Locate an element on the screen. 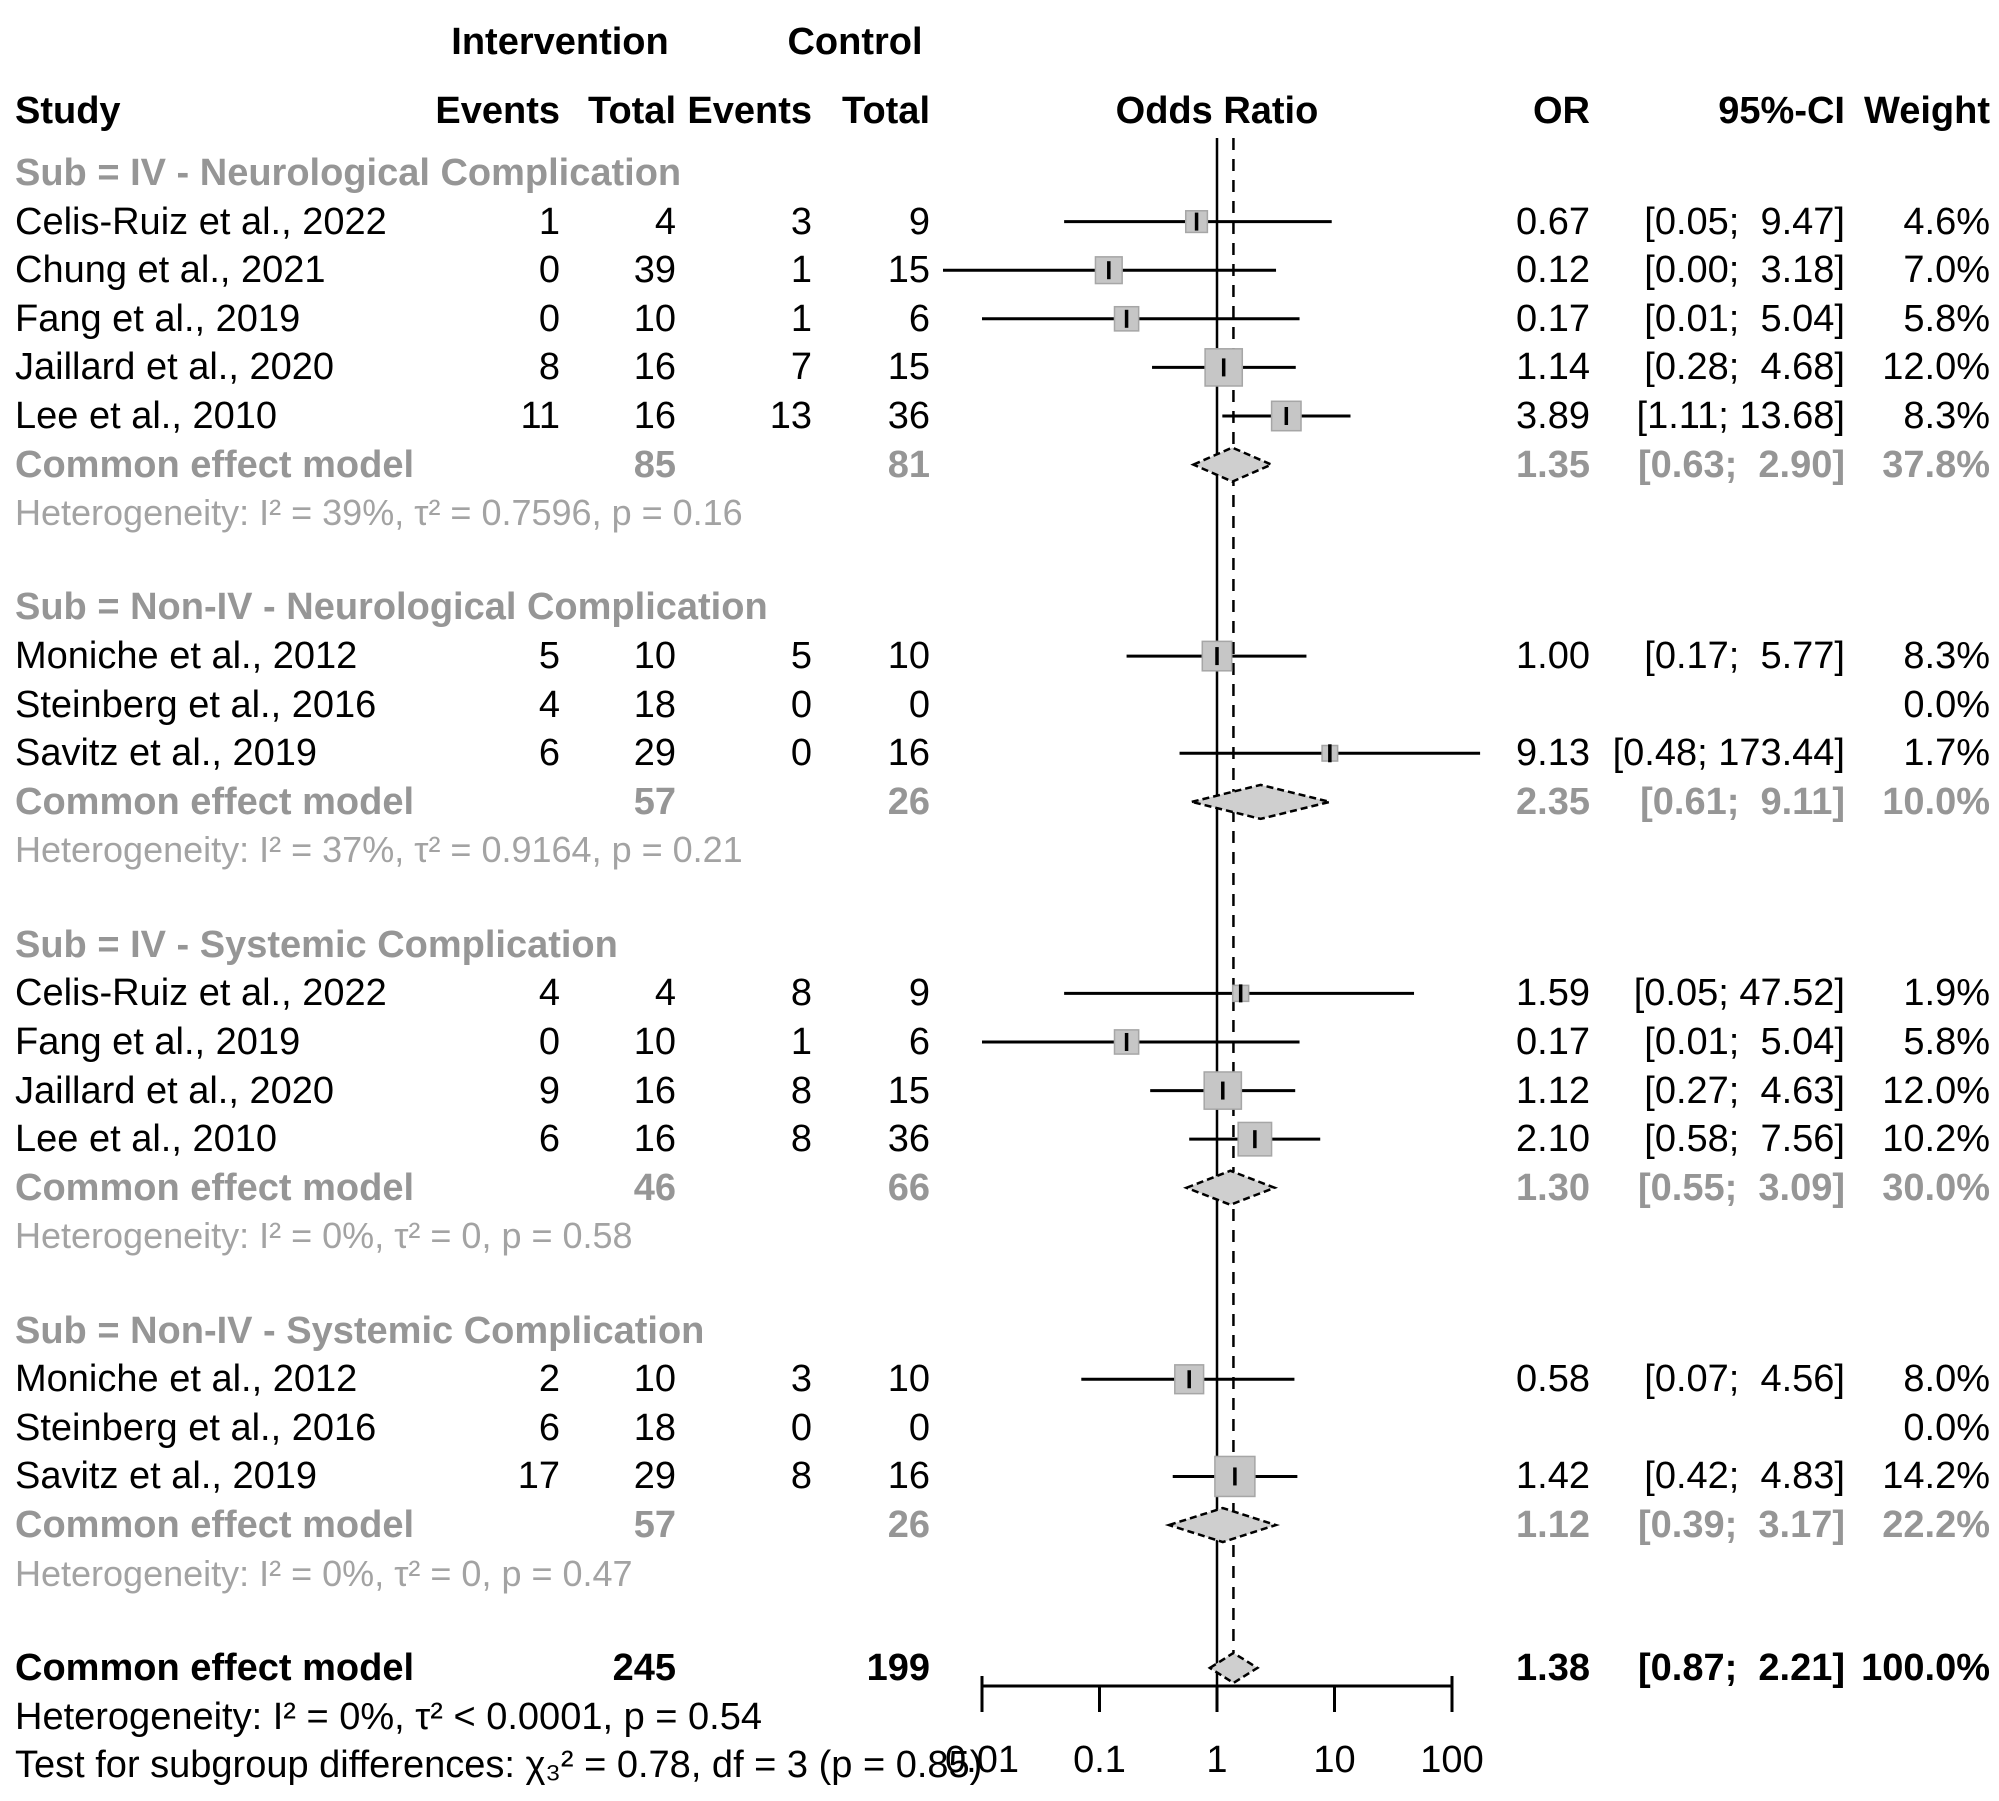 The image size is (1999, 1801). heterogeneity-note: Heterogeneity: I² = 0%, τ² = 0, p = 0.47 is located at coordinates (324, 1573).